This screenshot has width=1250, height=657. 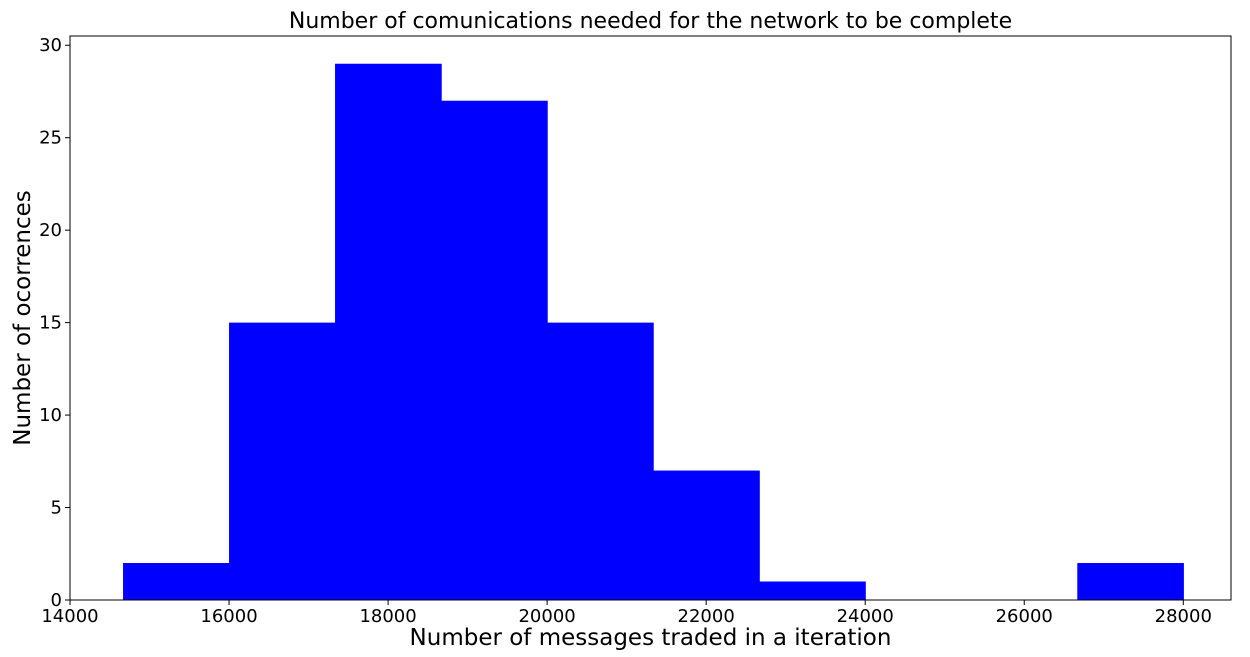 What do you see at coordinates (1183, 616) in the screenshot?
I see `x-tick-label: 28000` at bounding box center [1183, 616].